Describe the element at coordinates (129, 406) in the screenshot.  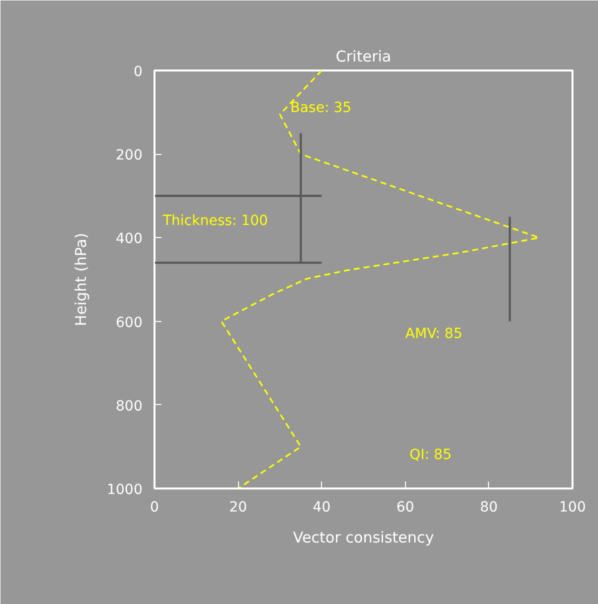
I see `y-tick-label: 800` at that location.